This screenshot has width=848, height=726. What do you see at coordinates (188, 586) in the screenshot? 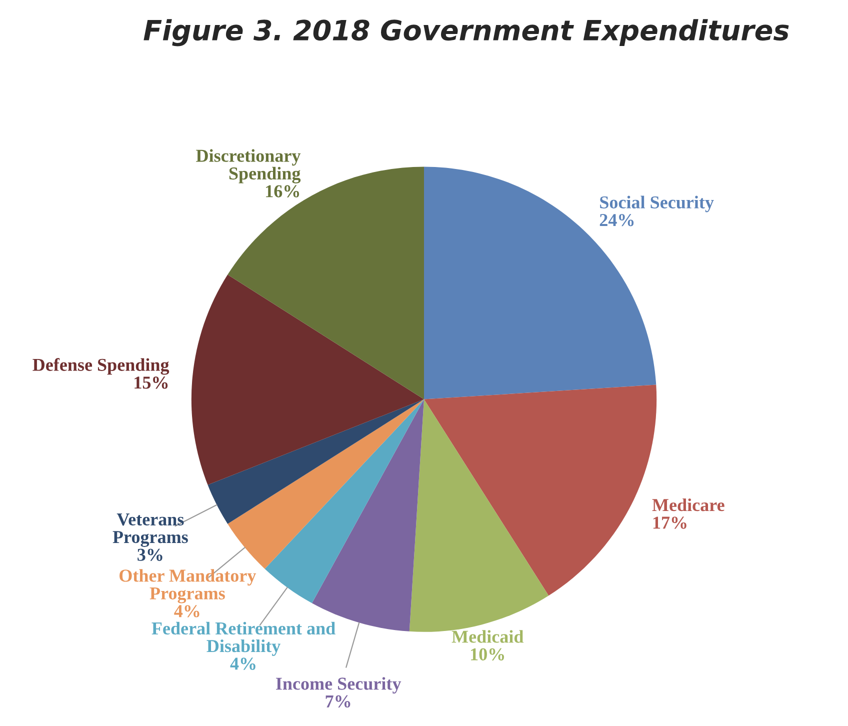
I see `slice-label: Other Mandatory Programs` at bounding box center [188, 586].